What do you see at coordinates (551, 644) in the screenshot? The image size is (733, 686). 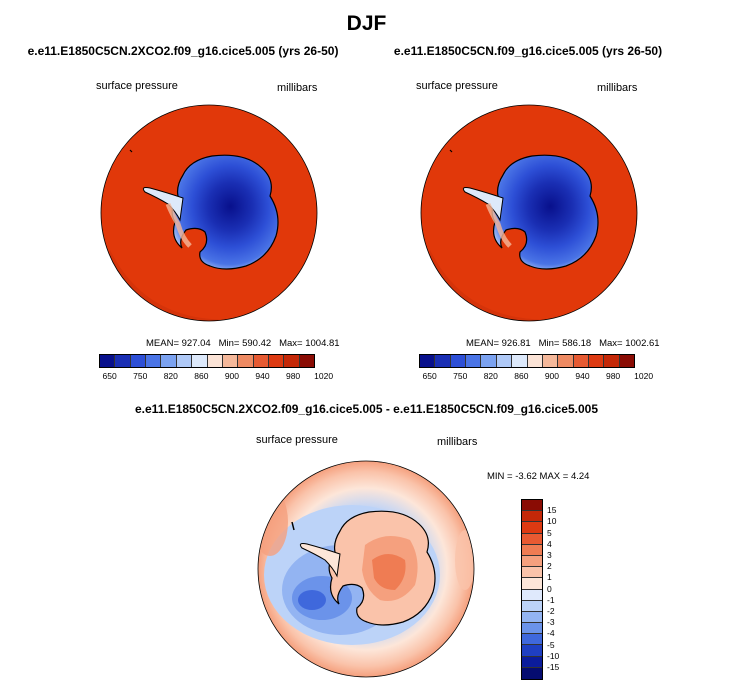 I see `diff-colorbar-tick-label: -5` at bounding box center [551, 644].